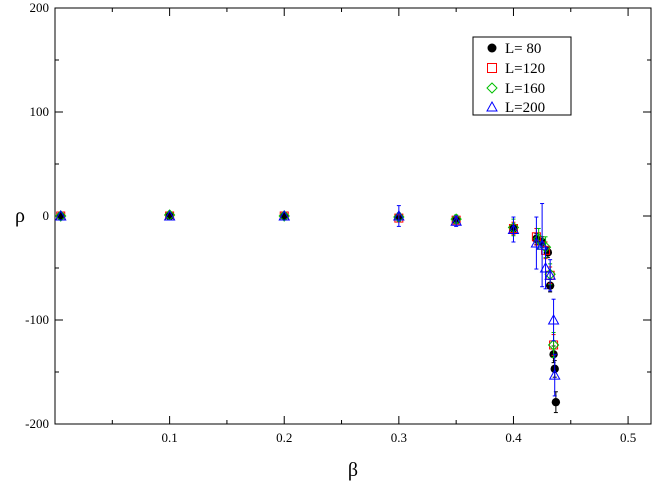 The width and height of the screenshot is (654, 484). I want to click on legend-marker-l80, so click(492, 48).